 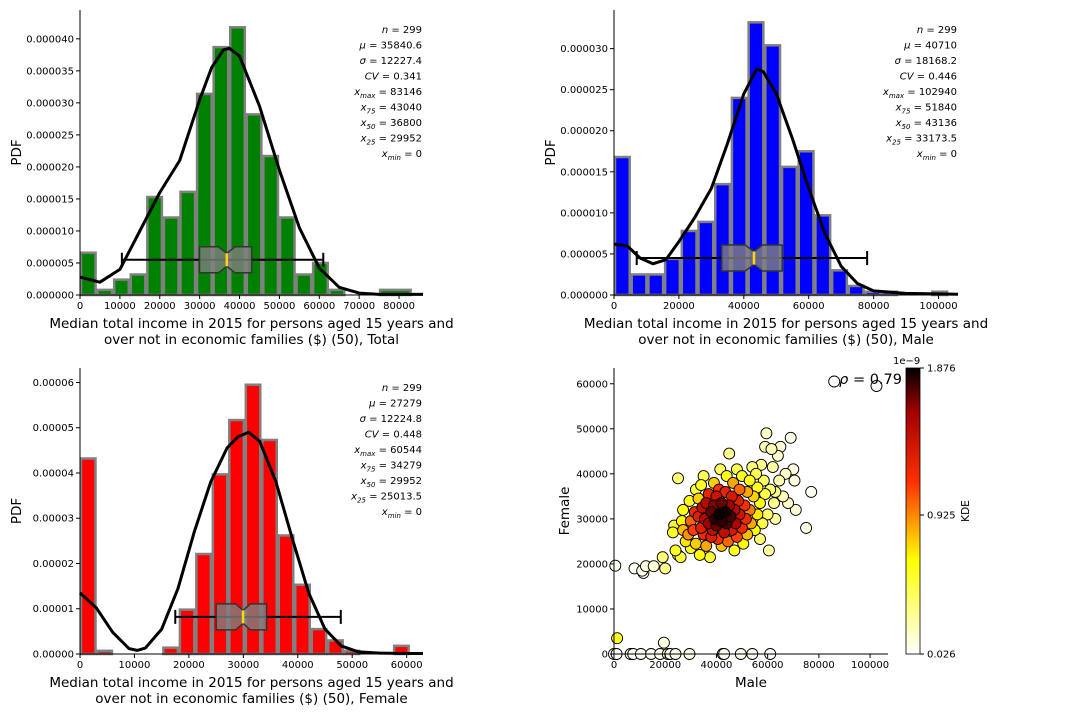 What do you see at coordinates (359, 306) in the screenshot?
I see `histogram-total-x-tick-label: 70000` at bounding box center [359, 306].